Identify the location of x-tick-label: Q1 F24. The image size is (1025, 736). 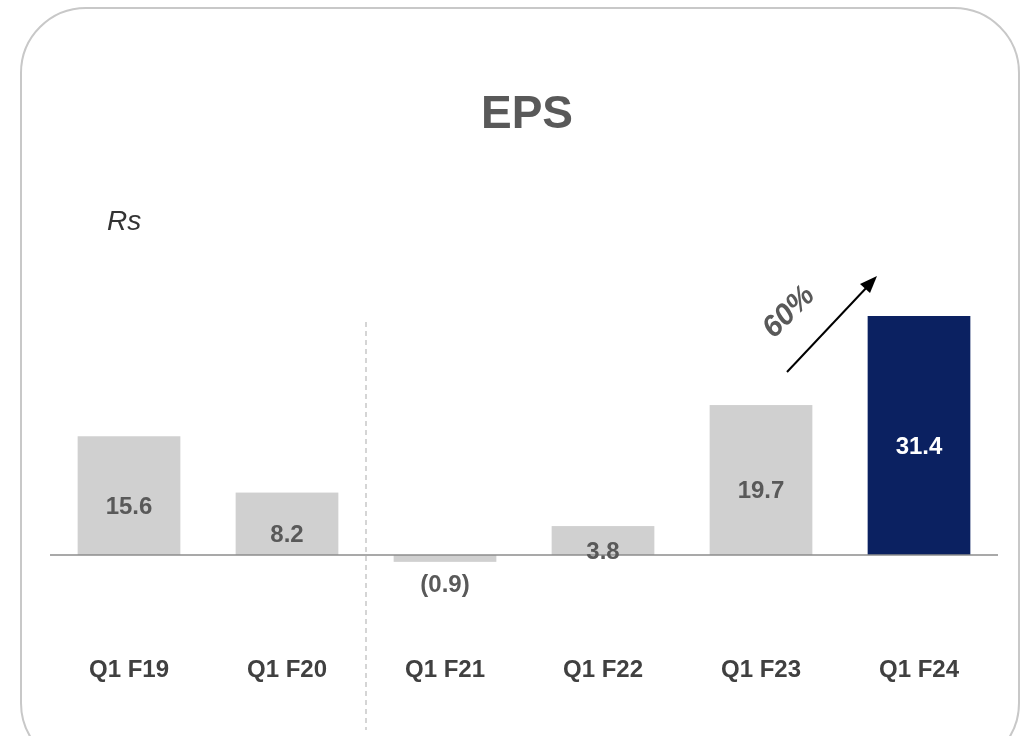
(919, 668).